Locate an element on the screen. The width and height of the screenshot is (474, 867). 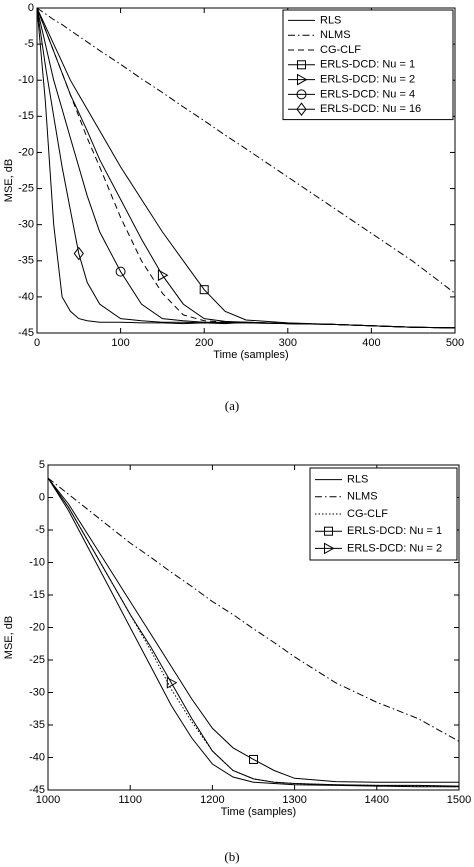
legend-label: ERLS-DCD: Nu = 4 is located at coordinates (367, 94).